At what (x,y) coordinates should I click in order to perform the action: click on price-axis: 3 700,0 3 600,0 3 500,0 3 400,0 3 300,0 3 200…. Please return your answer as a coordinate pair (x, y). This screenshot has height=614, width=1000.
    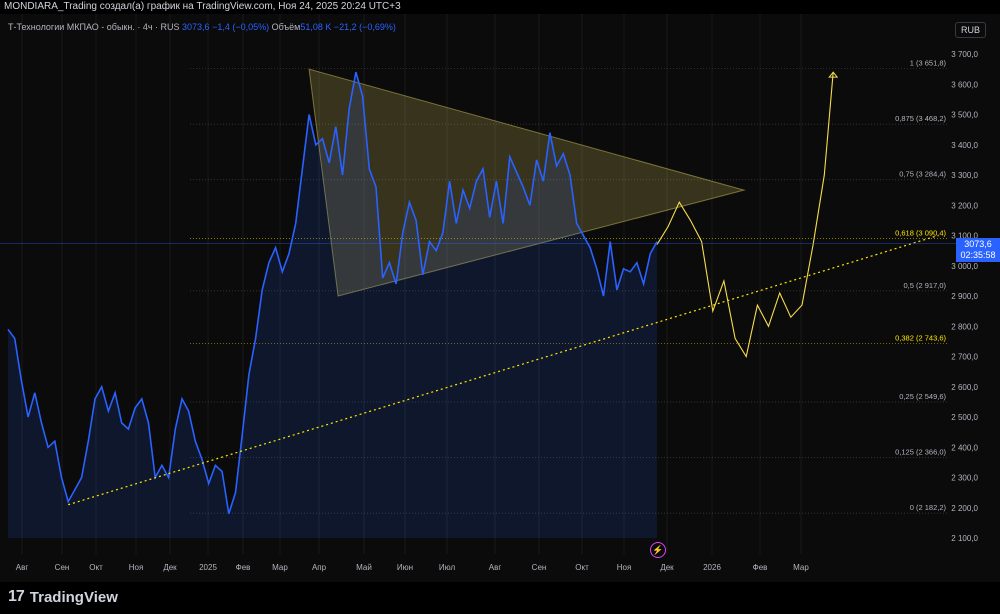
    Looking at the image, I should click on (964, 296).